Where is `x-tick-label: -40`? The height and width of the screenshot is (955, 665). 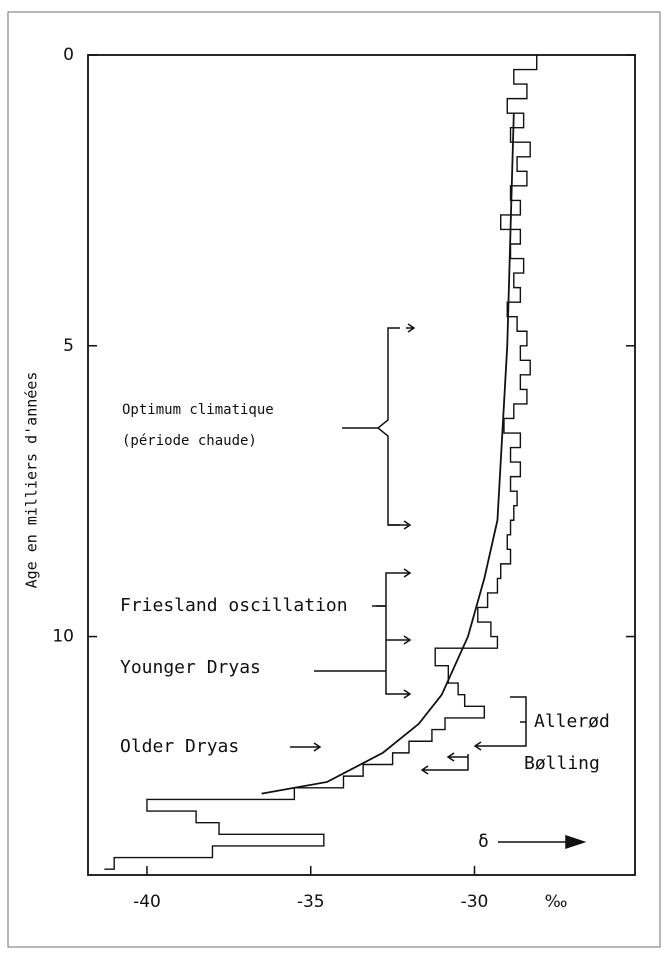
x-tick-label: -40 is located at coordinates (147, 902).